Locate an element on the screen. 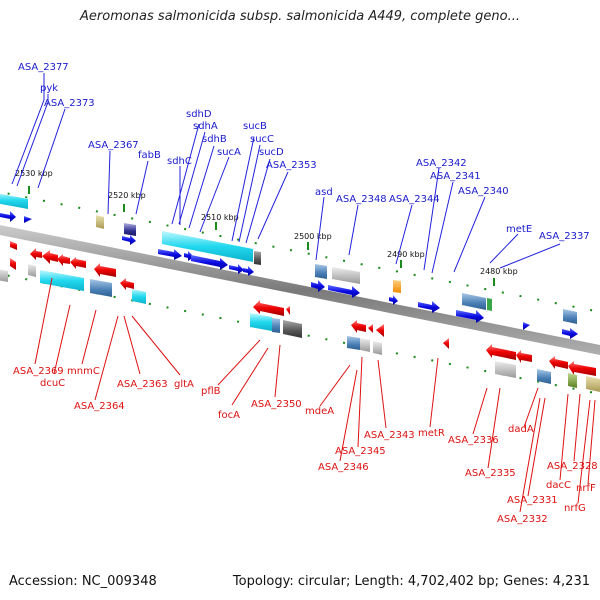  gene-label-focA: focA is located at coordinates (229, 415).